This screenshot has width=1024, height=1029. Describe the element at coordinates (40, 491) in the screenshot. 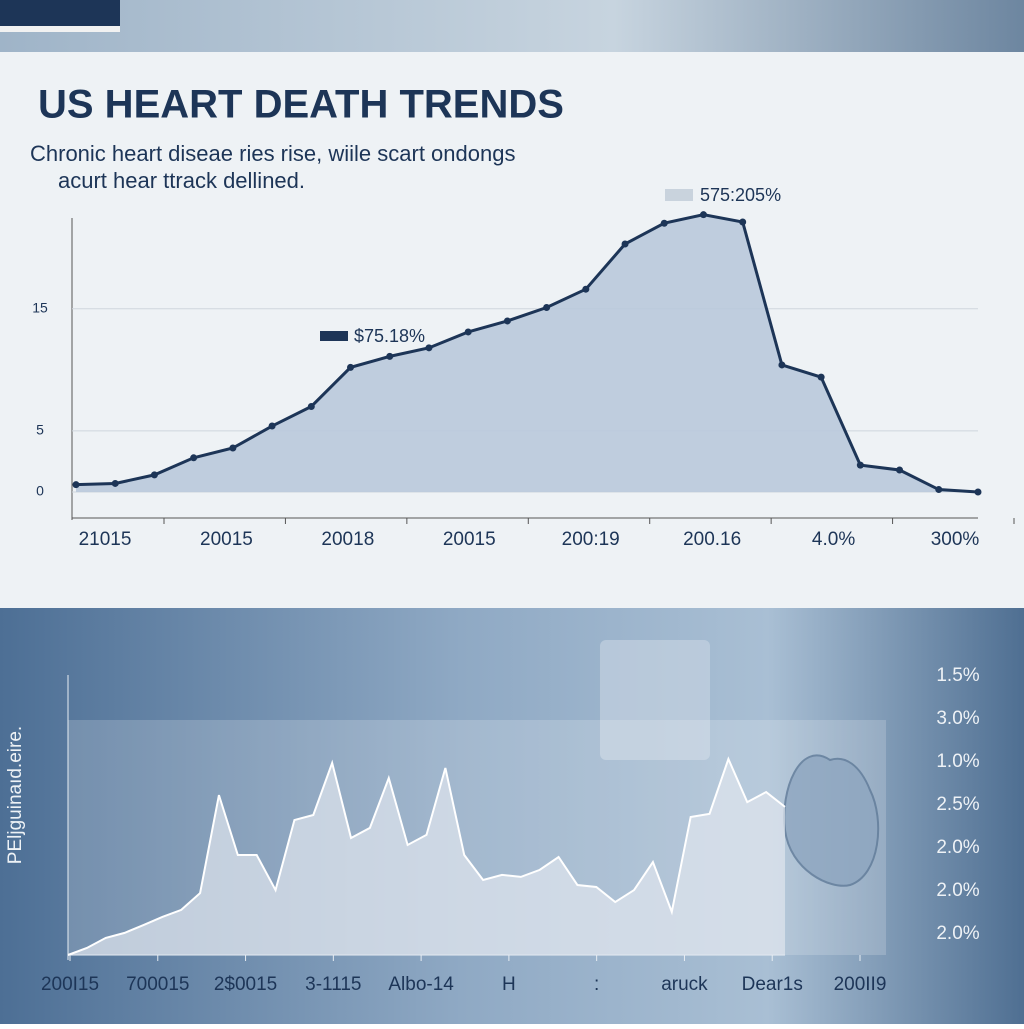

I see `y-tick-label: 0` at that location.